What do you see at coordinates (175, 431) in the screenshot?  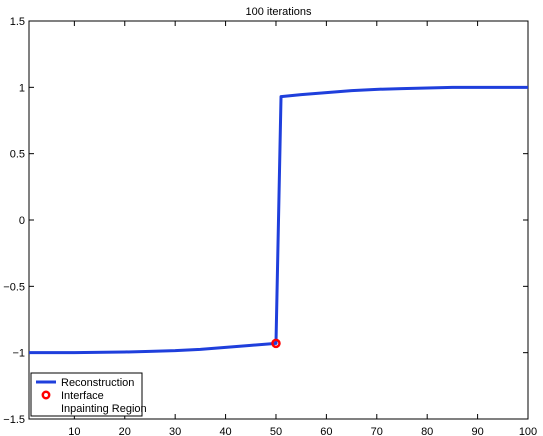 I see `x-tick-label: 30` at bounding box center [175, 431].